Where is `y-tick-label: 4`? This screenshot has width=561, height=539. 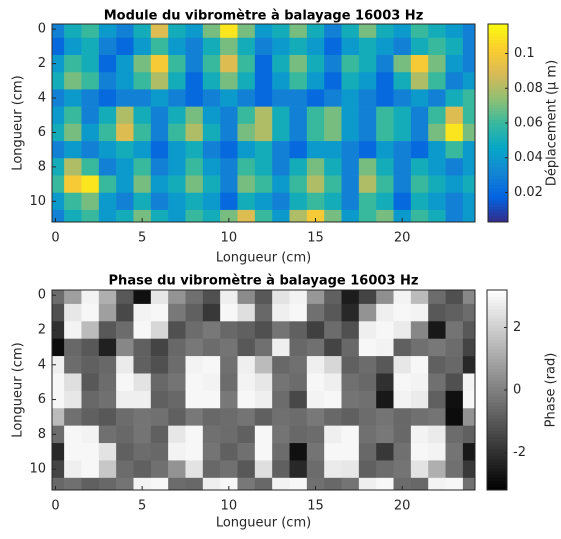
y-tick-label: 4 is located at coordinates (42, 98).